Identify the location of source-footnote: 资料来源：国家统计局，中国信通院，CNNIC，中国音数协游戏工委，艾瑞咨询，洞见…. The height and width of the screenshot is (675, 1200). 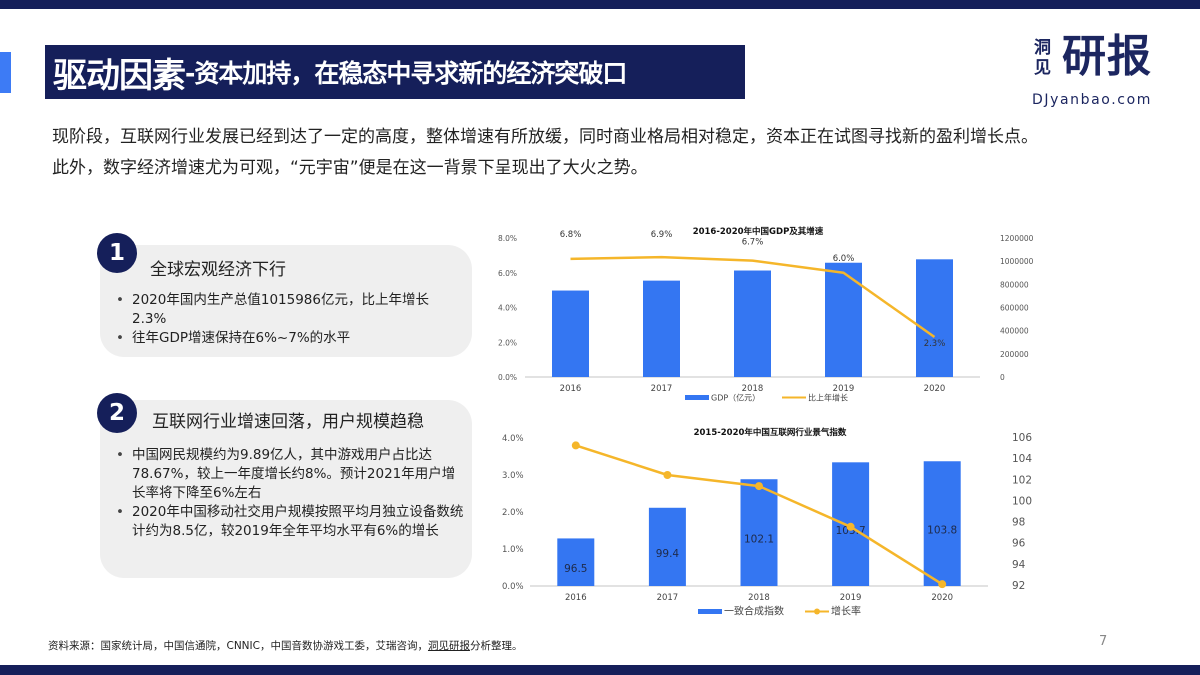
(285, 645).